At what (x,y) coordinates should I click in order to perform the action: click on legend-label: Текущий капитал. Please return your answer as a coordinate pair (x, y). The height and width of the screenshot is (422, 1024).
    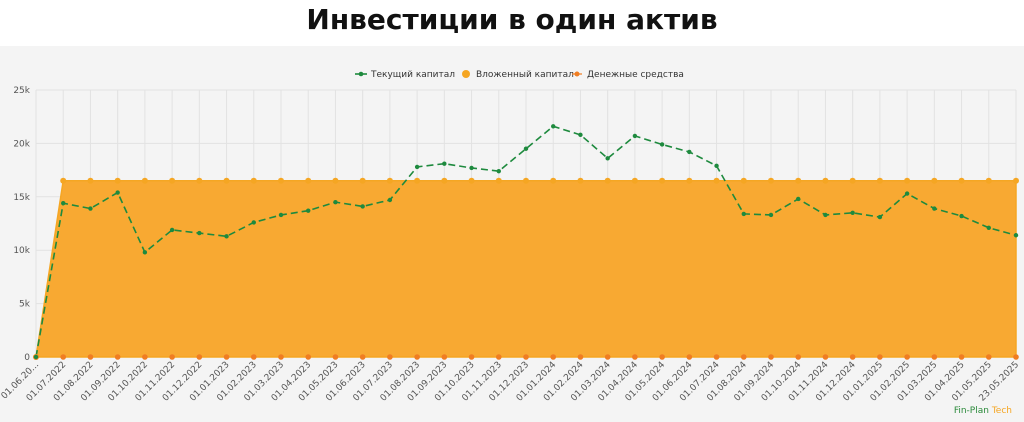
    Looking at the image, I should click on (412, 75).